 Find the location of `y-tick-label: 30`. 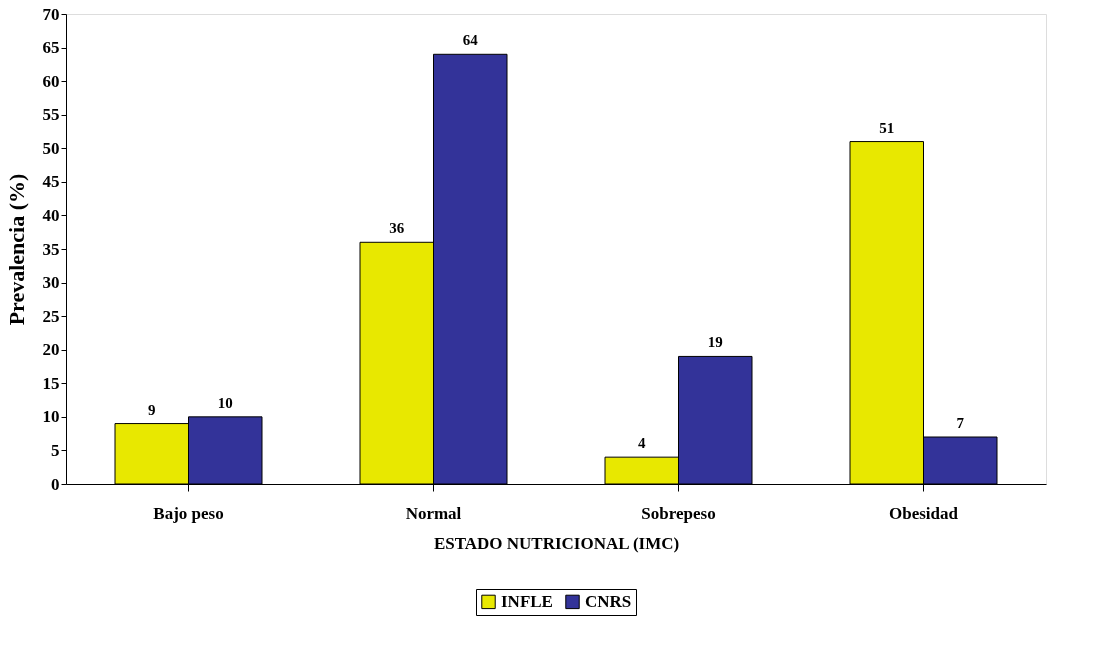

y-tick-label: 30 is located at coordinates (51, 283).